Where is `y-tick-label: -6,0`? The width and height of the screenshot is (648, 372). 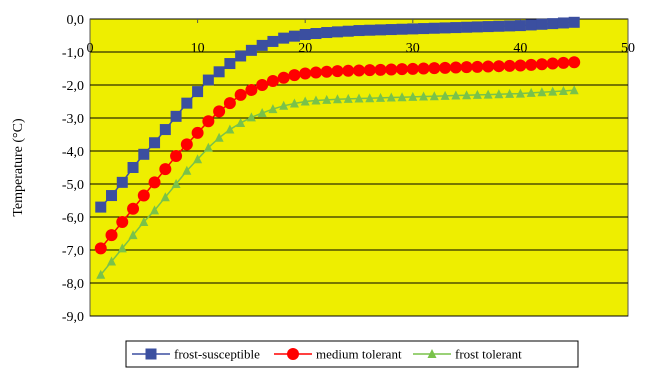 y-tick-label: -6,0 is located at coordinates (73, 218).